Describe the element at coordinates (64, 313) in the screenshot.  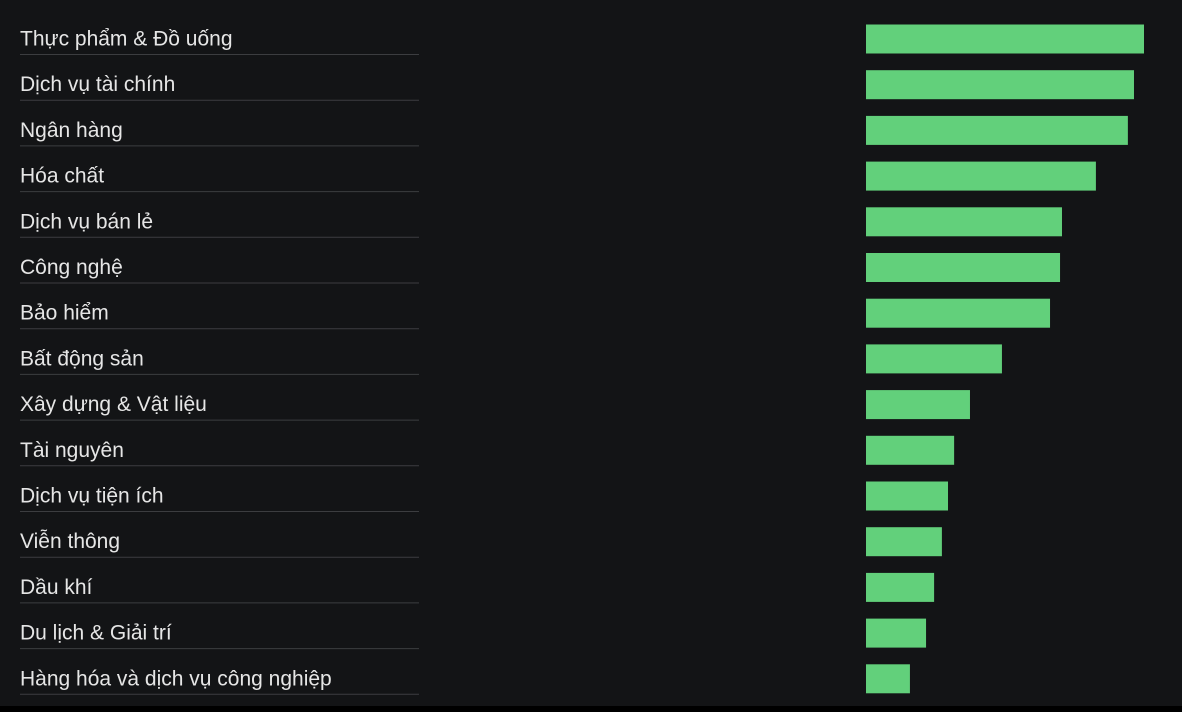
I see `category-label: Bảo hiểm` at that location.